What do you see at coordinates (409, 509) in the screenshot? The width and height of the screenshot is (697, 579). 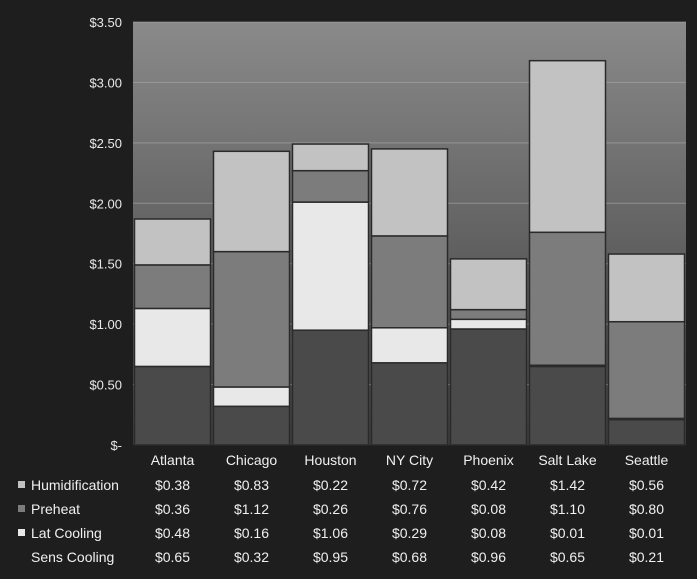 I see `data-table-cell: $0.76` at bounding box center [409, 509].